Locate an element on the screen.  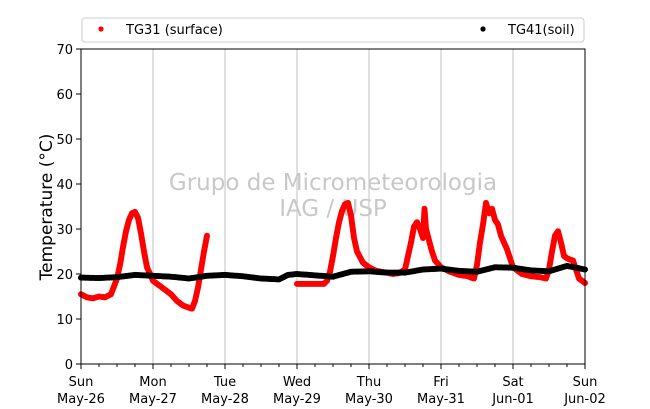
legend: TG31 (surface) TG41(soil) is located at coordinates (333, 30).